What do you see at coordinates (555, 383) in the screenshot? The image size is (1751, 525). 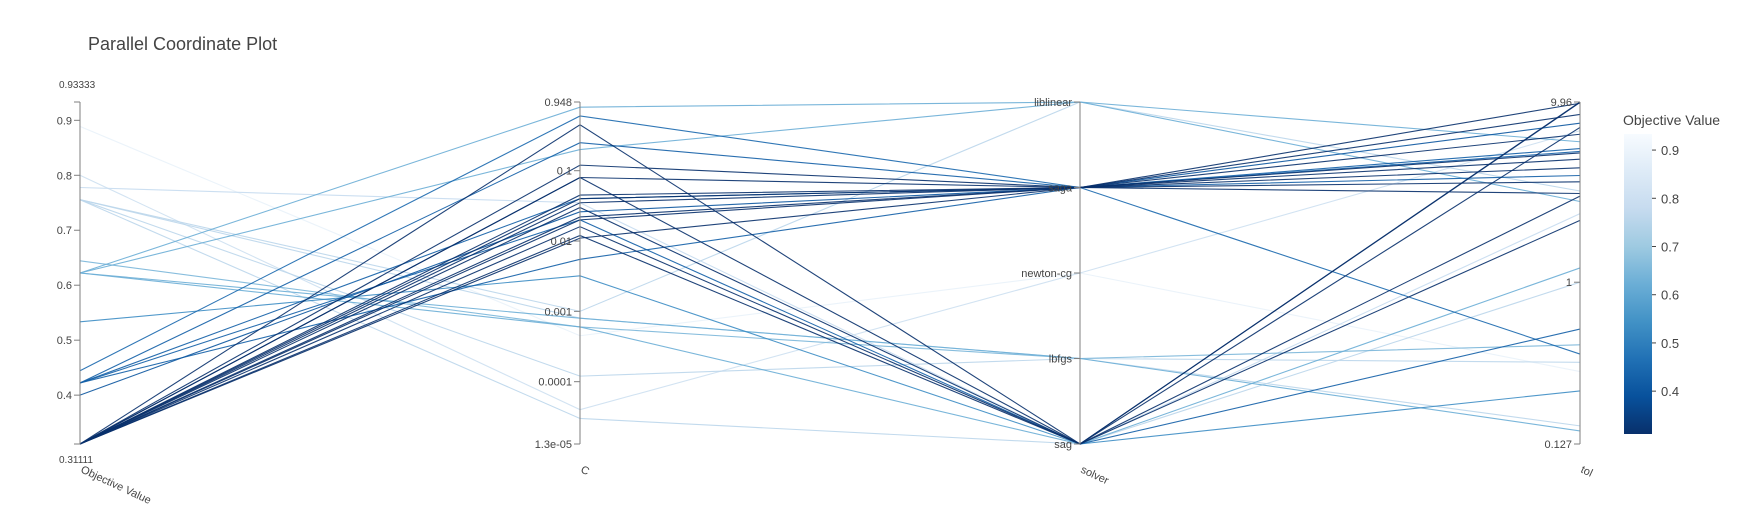 I see `tick-label: 0.0001` at bounding box center [555, 383].